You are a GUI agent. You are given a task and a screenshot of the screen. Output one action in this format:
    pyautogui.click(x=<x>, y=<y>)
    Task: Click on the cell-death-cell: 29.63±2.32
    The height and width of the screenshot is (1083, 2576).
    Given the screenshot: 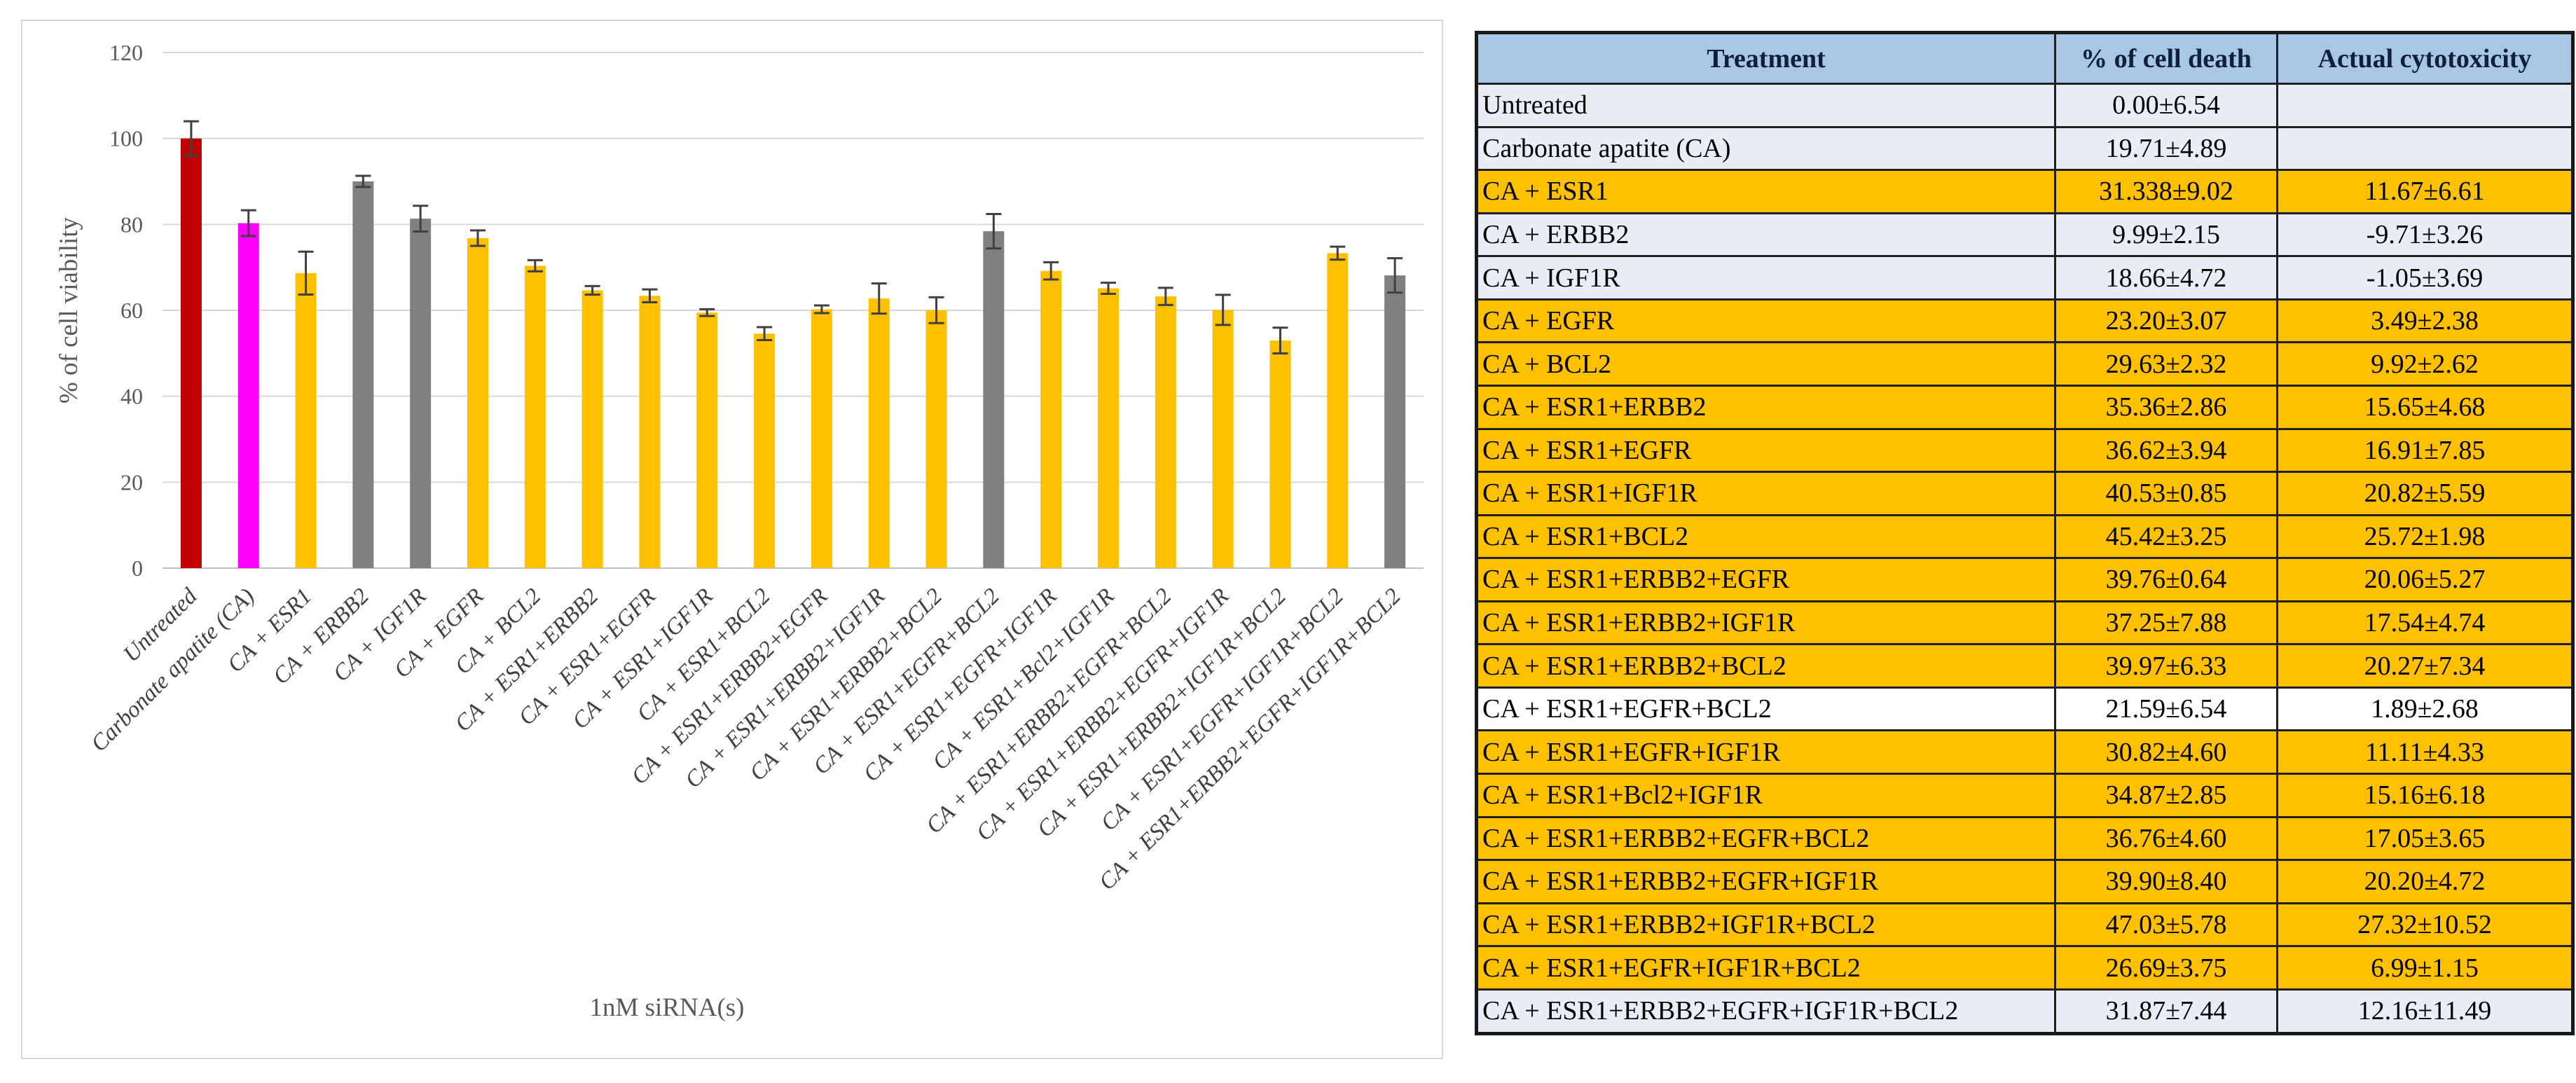 What is the action you would take?
    pyautogui.click(x=2166, y=364)
    